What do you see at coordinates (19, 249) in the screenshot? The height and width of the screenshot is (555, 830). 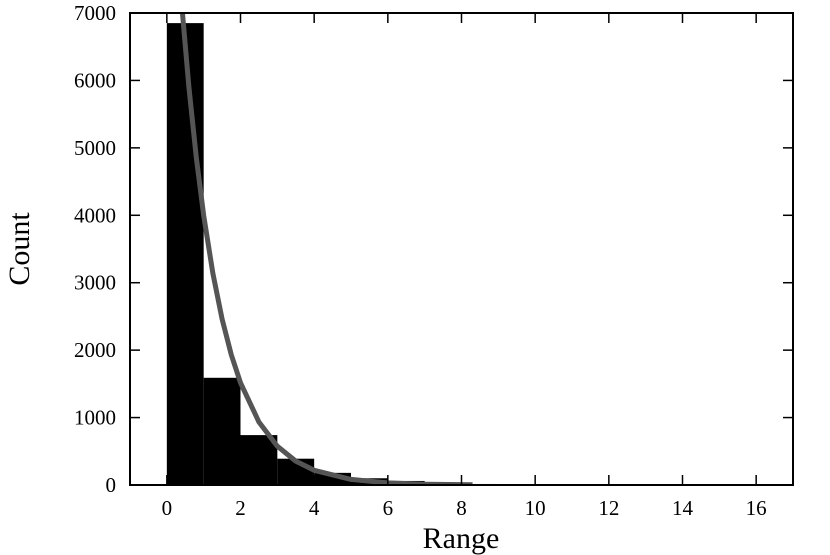 I see `y-axis-title: Count` at bounding box center [19, 249].